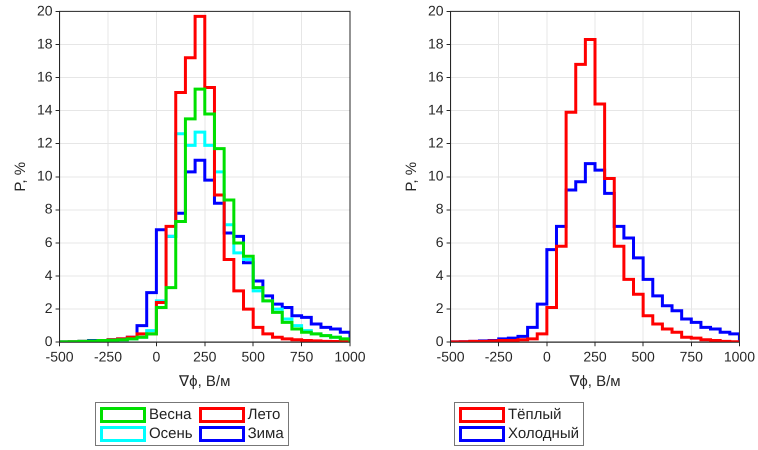 Image resolution: width=758 pixels, height=450 pixels. I want to click on legend-label: Осень, so click(171, 433).